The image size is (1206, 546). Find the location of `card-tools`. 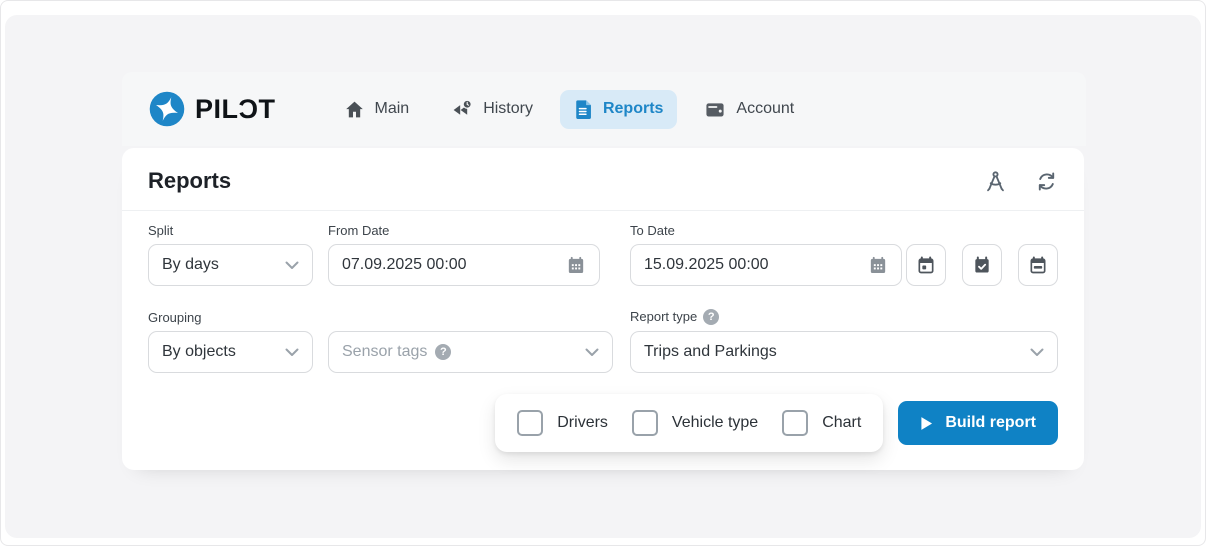

card-tools is located at coordinates (1021, 181).